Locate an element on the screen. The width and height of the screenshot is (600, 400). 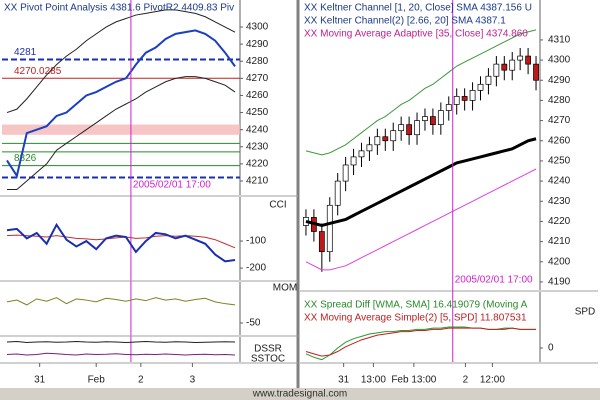
x-tick-label: 3 is located at coordinates (193, 380).